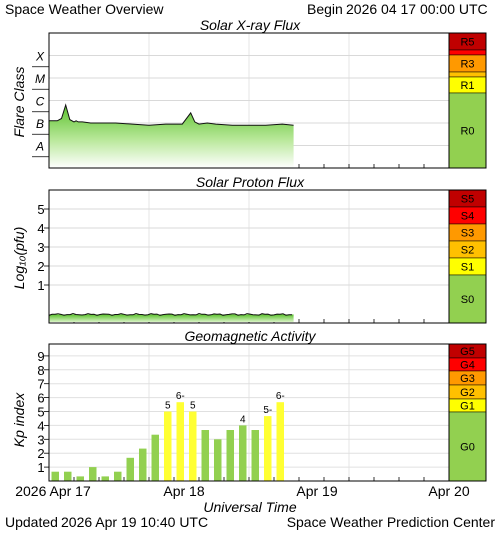 The image size is (500, 538). What do you see at coordinates (40, 425) in the screenshot?
I see `kp-tick-label: 4` at bounding box center [40, 425].